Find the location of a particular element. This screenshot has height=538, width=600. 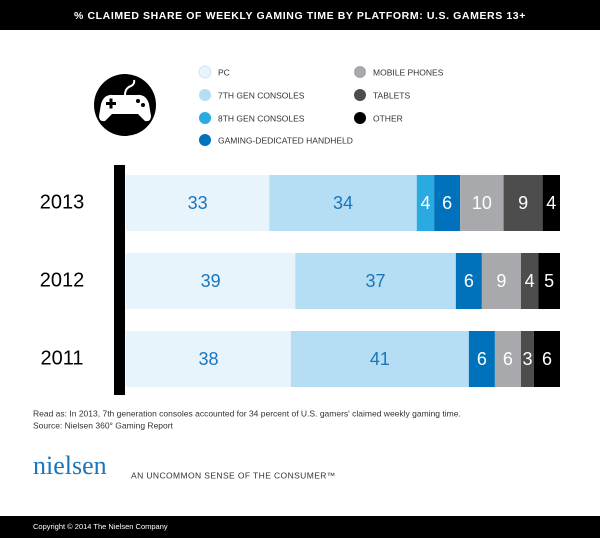

source: Source: Nielsen 360° Gaming Report is located at coordinates (103, 425).